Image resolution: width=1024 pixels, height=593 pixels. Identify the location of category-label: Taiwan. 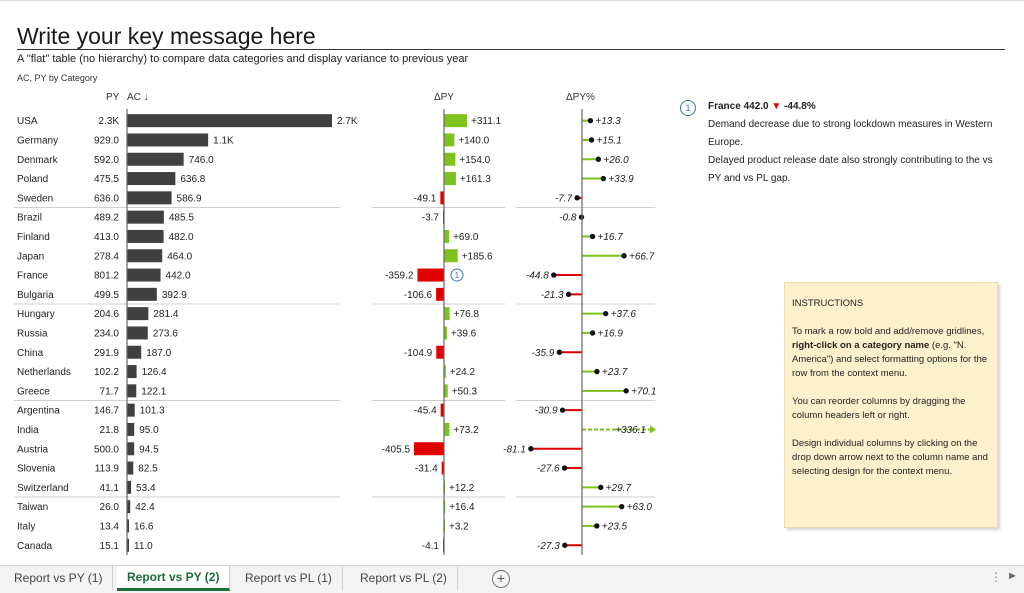
(32, 507).